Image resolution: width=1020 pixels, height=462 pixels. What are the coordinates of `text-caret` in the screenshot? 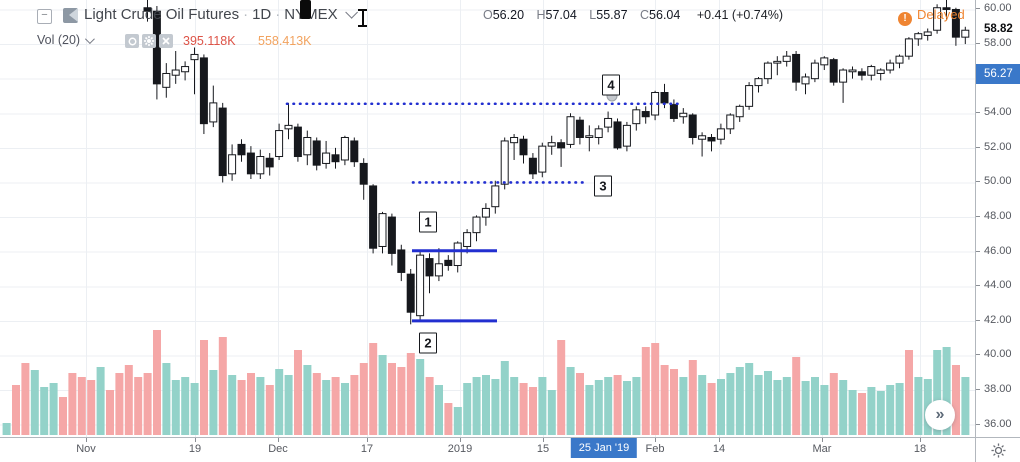 It's located at (305, 9).